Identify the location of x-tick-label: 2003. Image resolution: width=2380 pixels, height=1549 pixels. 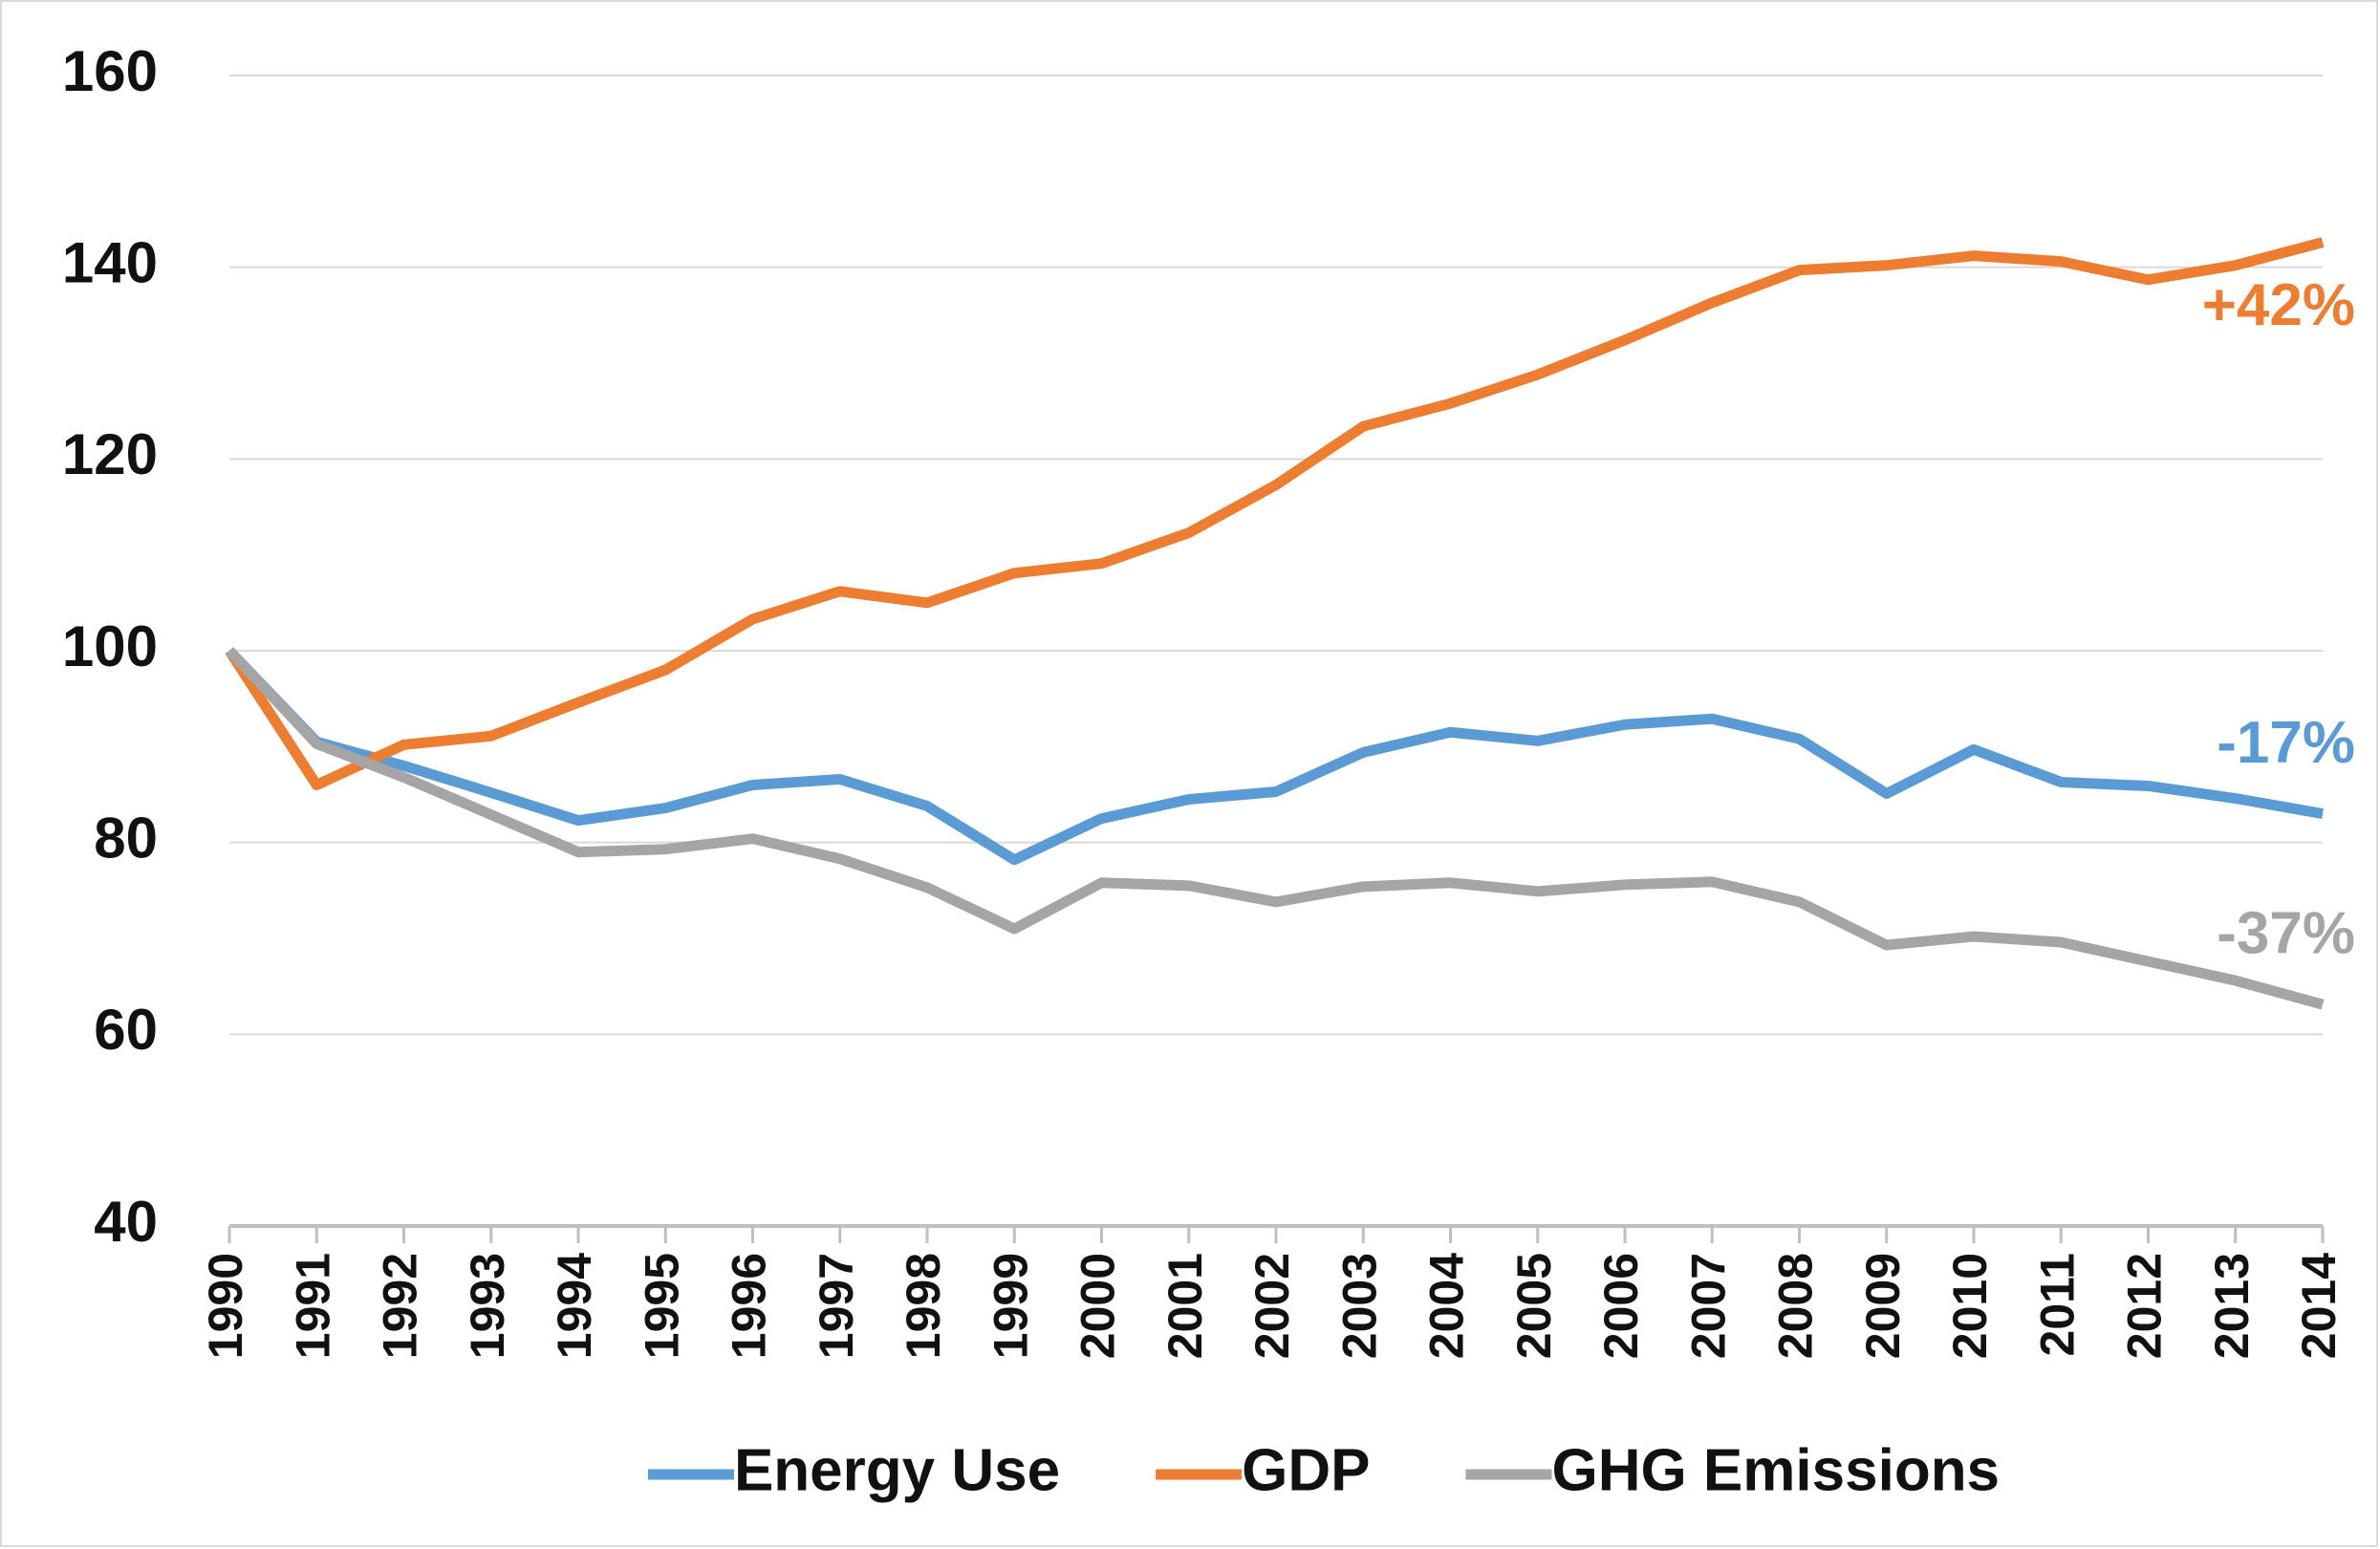
(1359, 1306).